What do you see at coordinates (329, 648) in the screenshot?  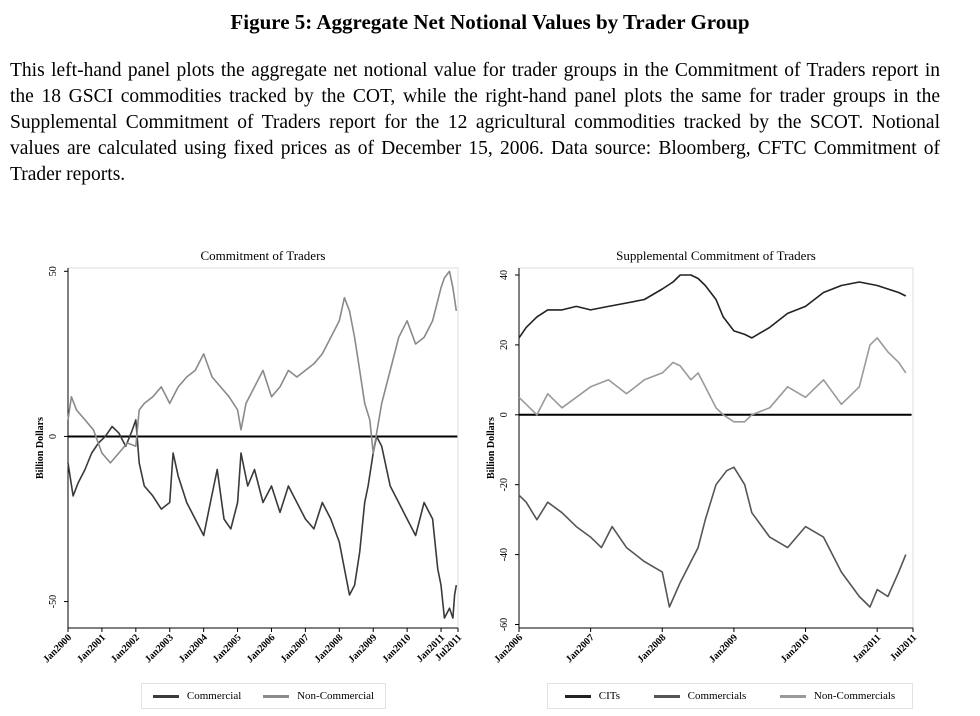 I see `left-x-tick-label: Jan2008` at bounding box center [329, 648].